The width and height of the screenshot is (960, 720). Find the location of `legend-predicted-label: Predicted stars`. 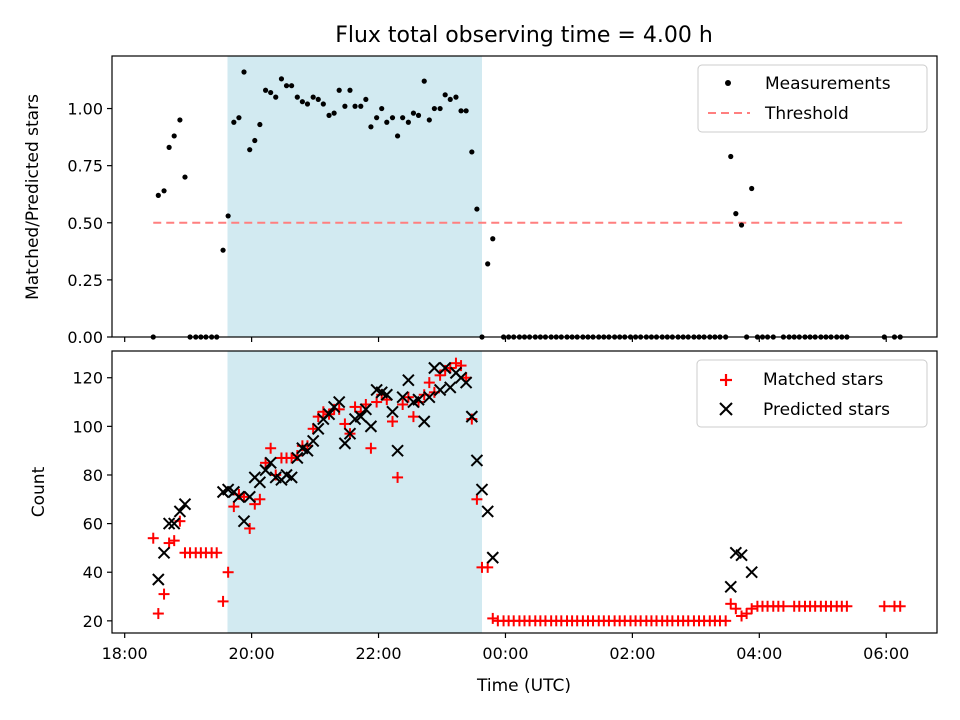

legend-predicted-label: Predicted stars is located at coordinates (826, 410).